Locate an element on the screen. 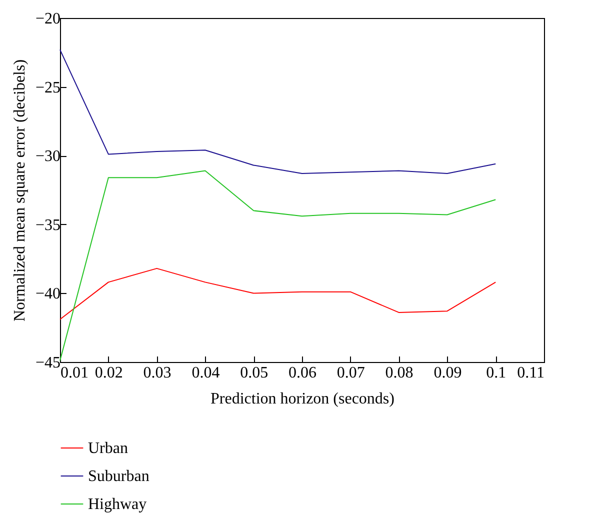  legend-label: Urban is located at coordinates (108, 448).